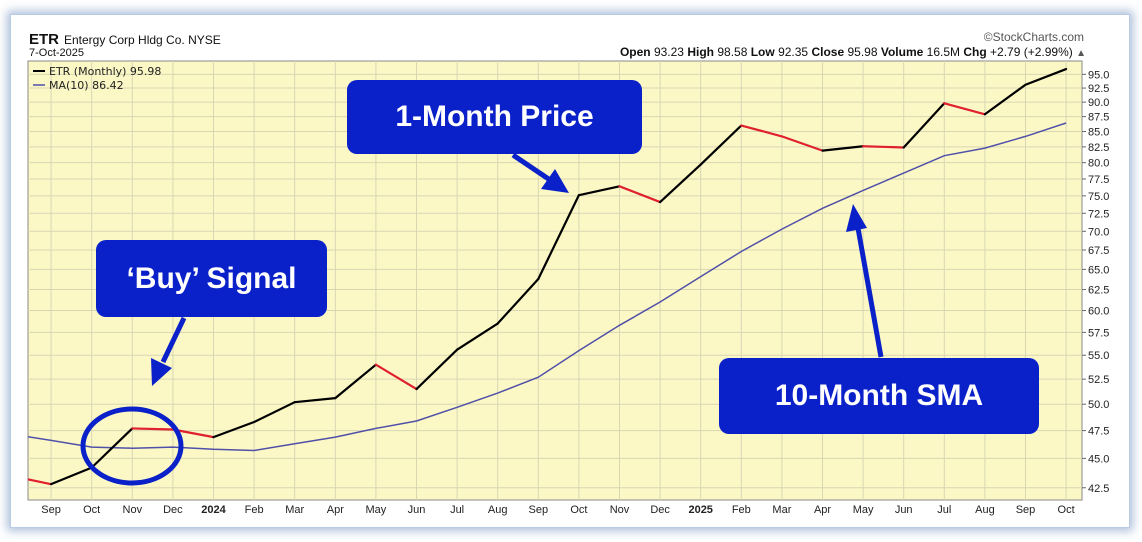  Describe the element at coordinates (944, 510) in the screenshot. I see `x-tick-label: Jul` at that location.